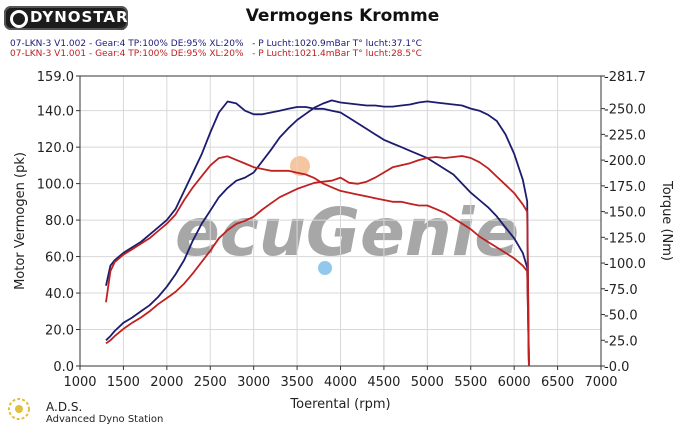  I want to click on x-tick-label: 6000, so click(514, 382).